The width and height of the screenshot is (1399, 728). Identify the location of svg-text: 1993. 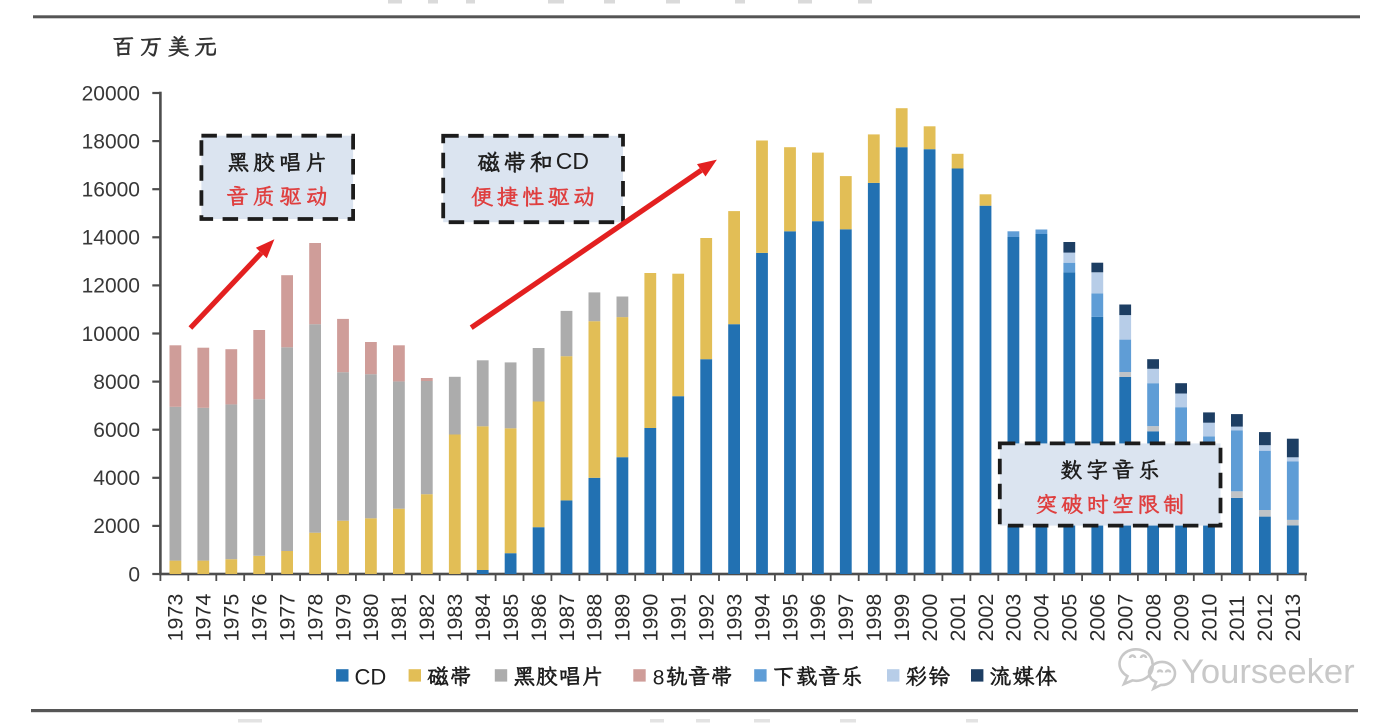
(734, 618).